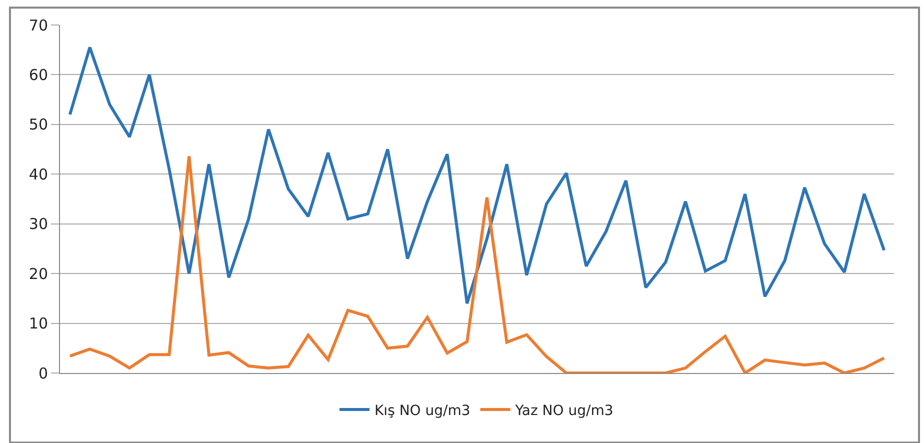  Describe the element at coordinates (38, 224) in the screenshot. I see `y-tick-label: 30` at that location.